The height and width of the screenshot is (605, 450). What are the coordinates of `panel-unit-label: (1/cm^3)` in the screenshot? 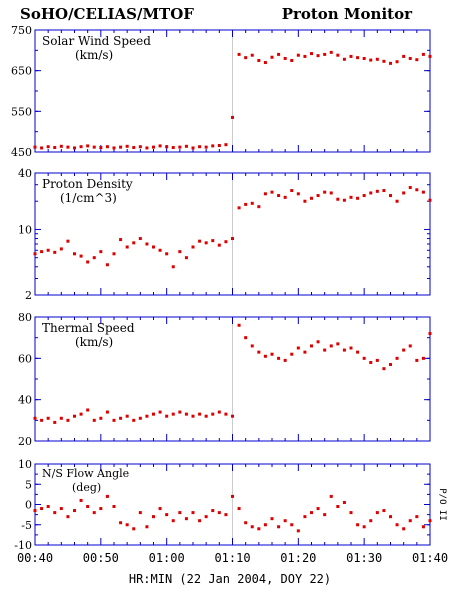 It's located at (88, 198).